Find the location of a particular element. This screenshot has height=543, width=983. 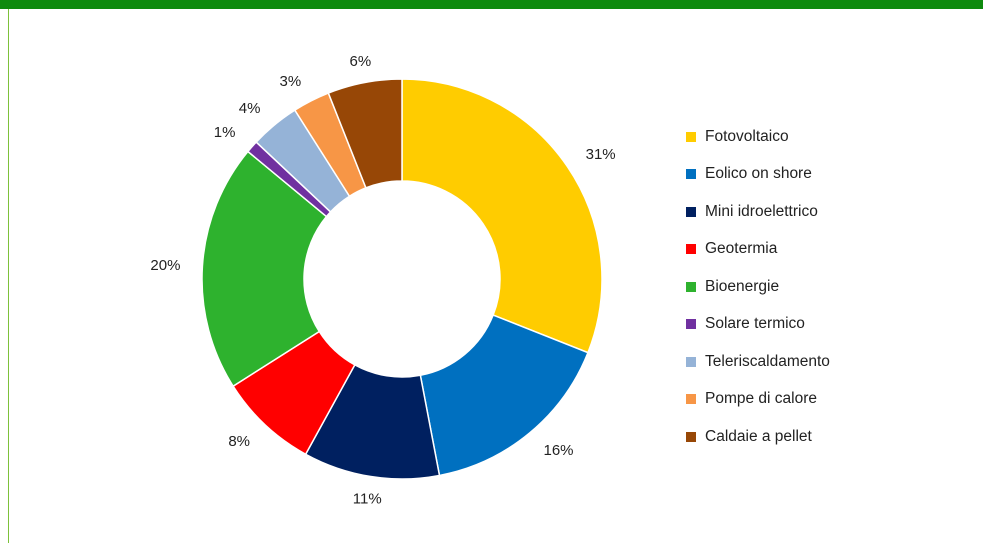

slice-percent-label: 1% is located at coordinates (225, 132).